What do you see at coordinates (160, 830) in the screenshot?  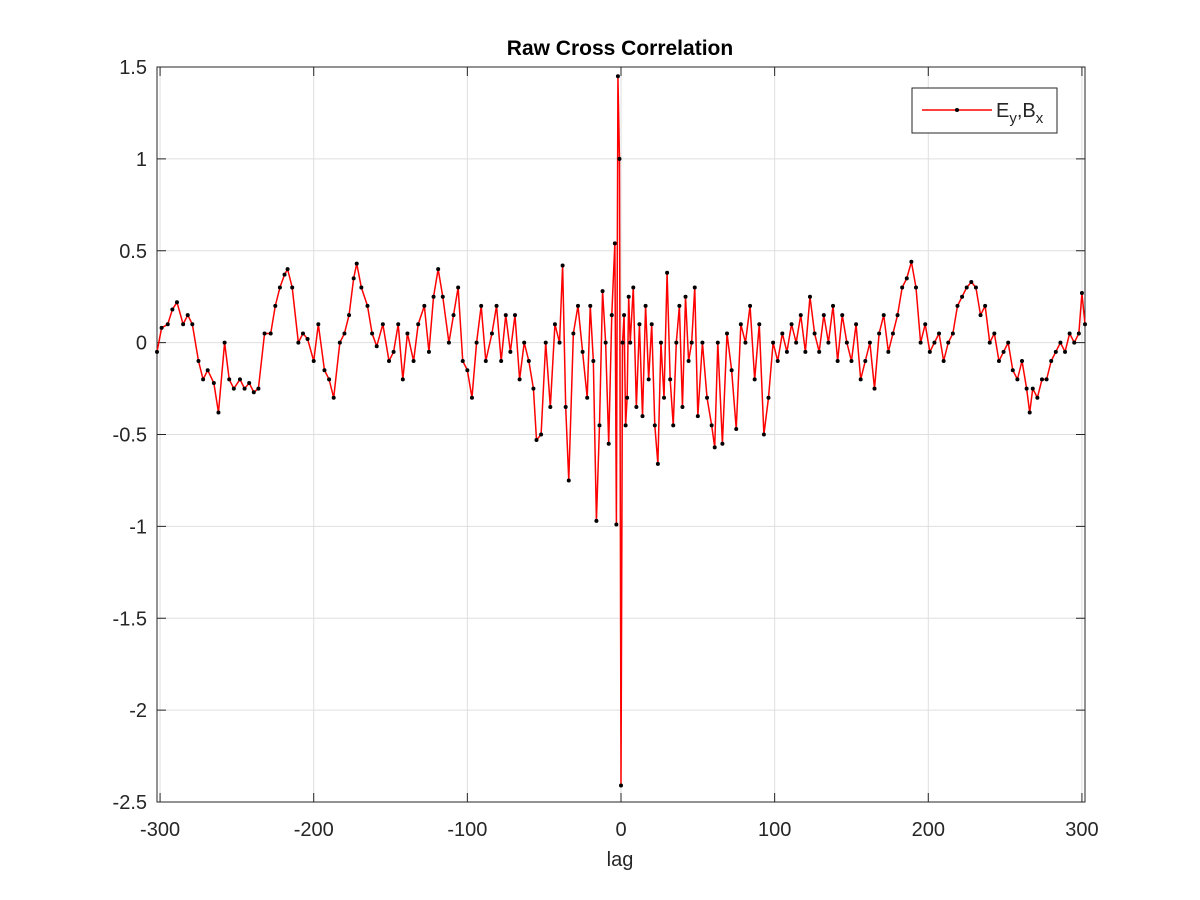 I see `x-tick-label: -300` at bounding box center [160, 830].